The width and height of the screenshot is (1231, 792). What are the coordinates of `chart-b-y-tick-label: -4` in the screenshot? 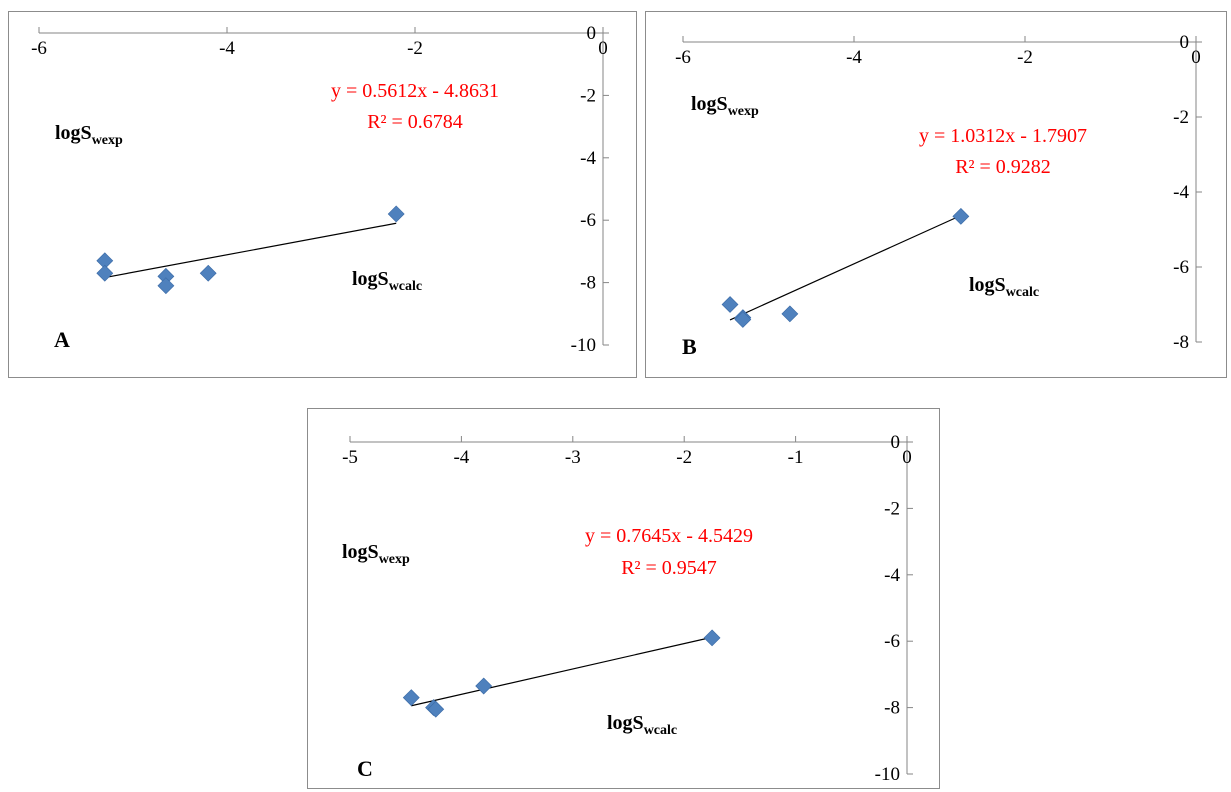 It's located at (1181, 192).